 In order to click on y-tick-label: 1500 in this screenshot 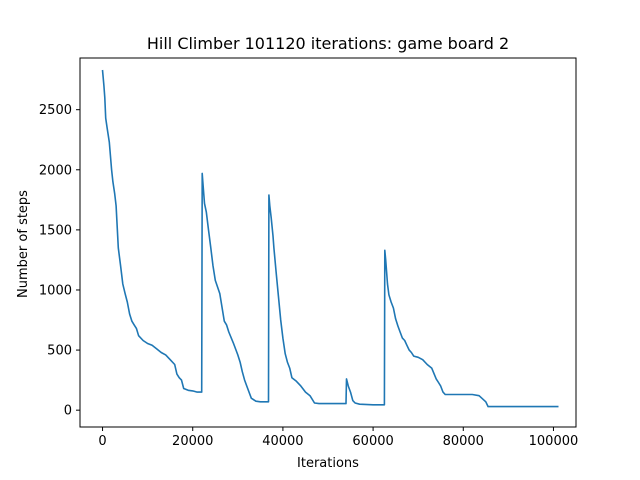, I will do `click(55, 230)`.